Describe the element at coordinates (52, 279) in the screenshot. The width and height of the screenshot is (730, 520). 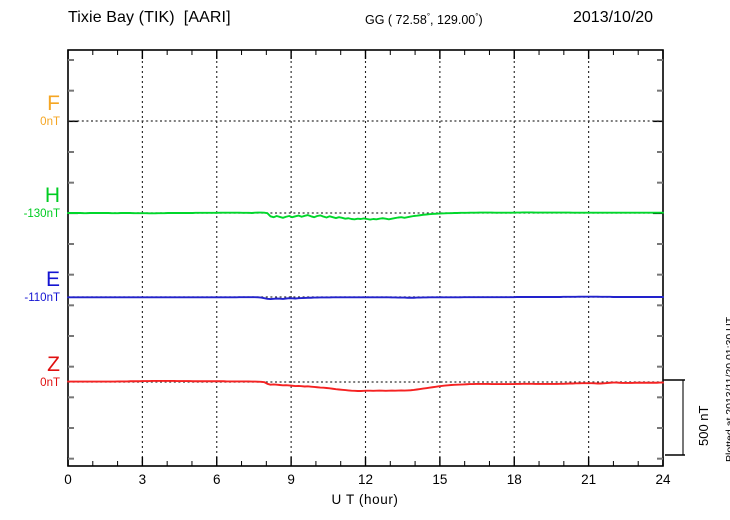
I see `component-letter-e: E` at that location.